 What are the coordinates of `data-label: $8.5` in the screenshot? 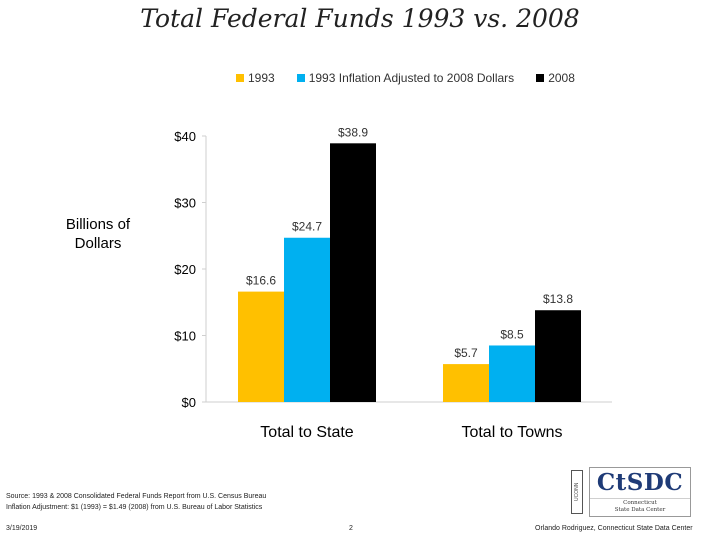 It's located at (512, 334).